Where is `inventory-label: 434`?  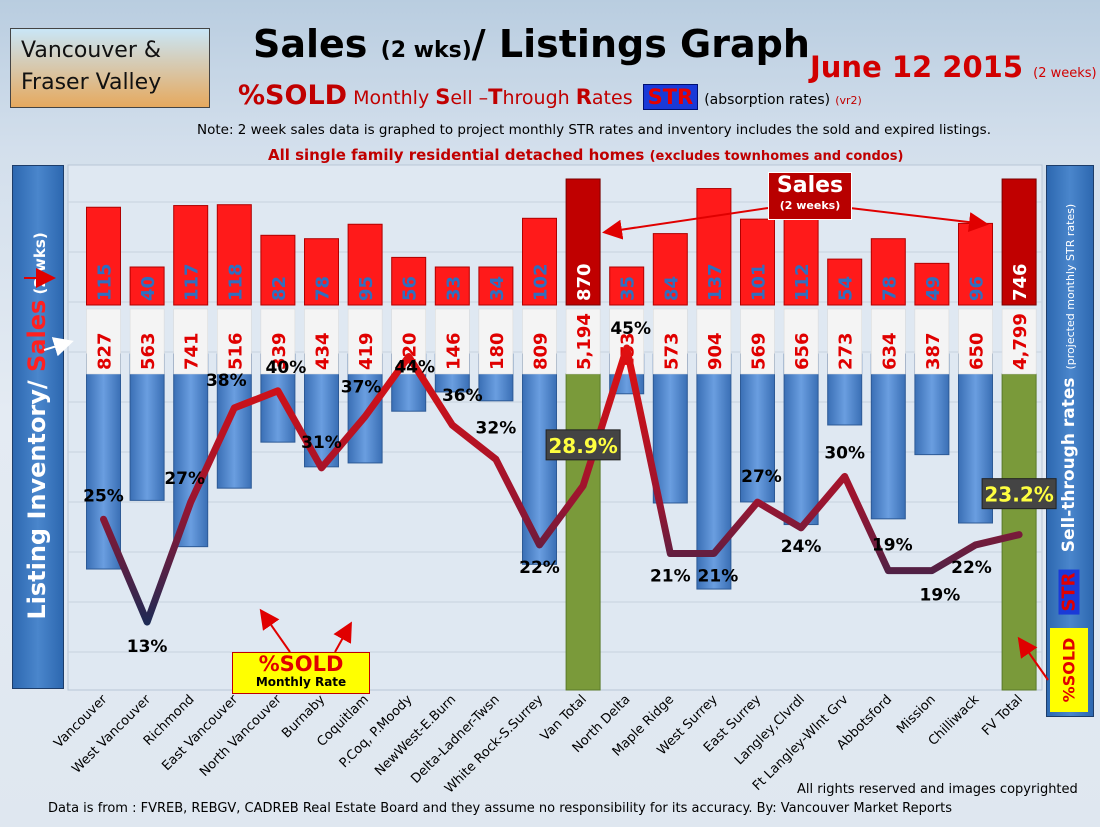
inventory-label: 434 is located at coordinates (323, 351).